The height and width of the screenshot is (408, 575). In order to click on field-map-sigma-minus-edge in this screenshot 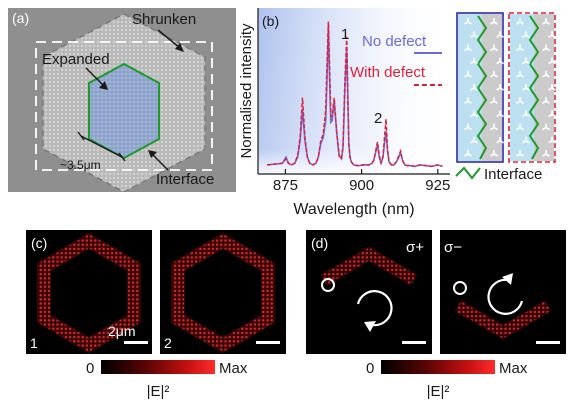, I will do `click(503, 320)`.